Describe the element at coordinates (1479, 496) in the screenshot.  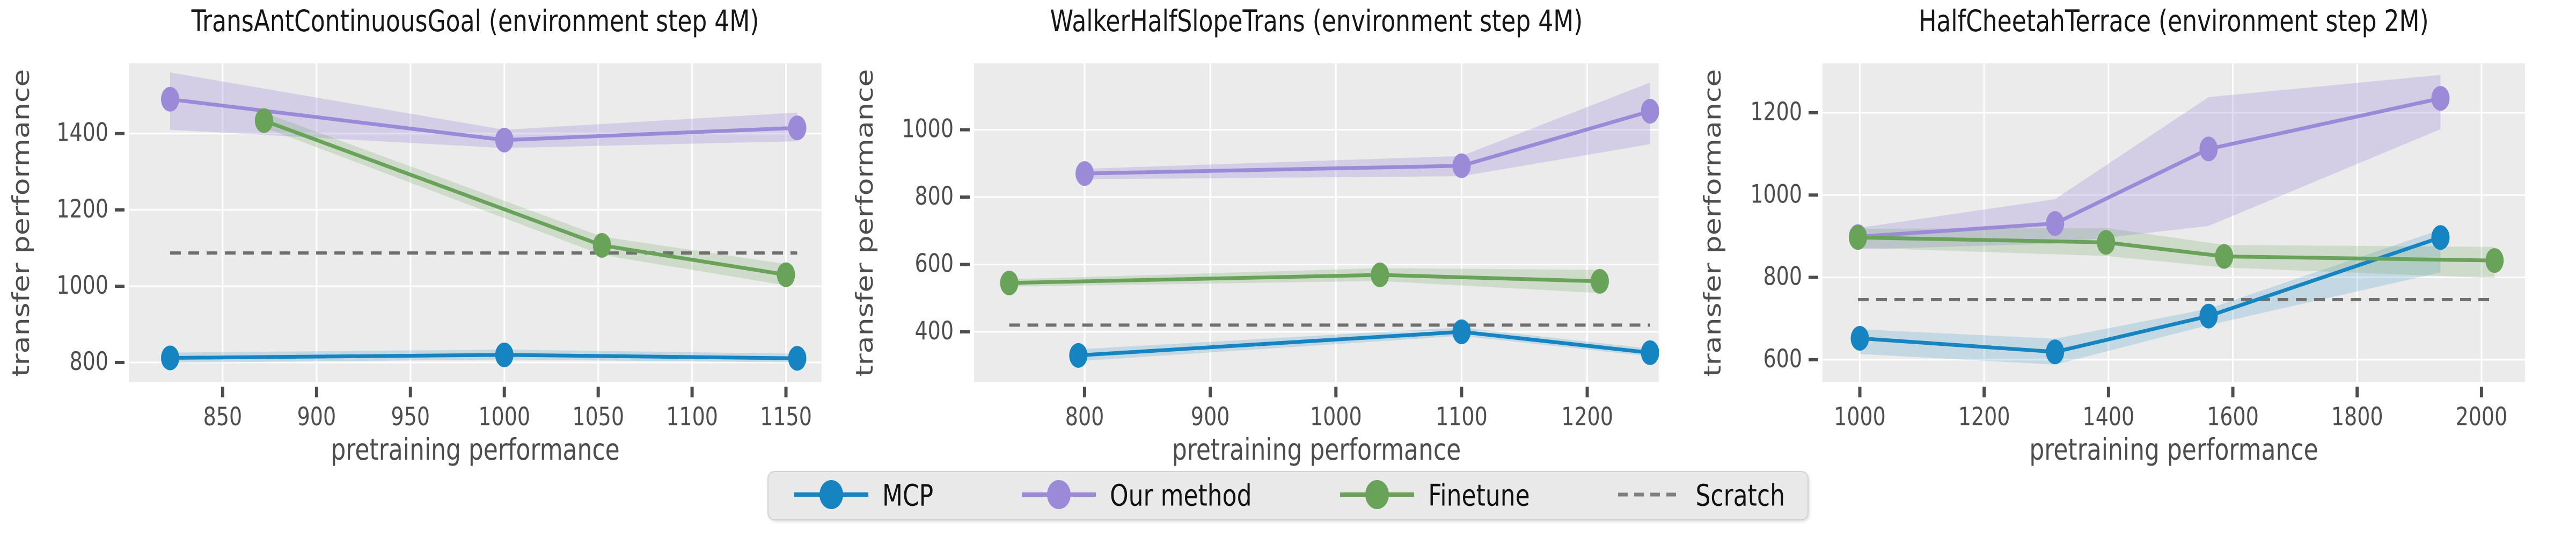
I see `legend-label: Finetune` at that location.